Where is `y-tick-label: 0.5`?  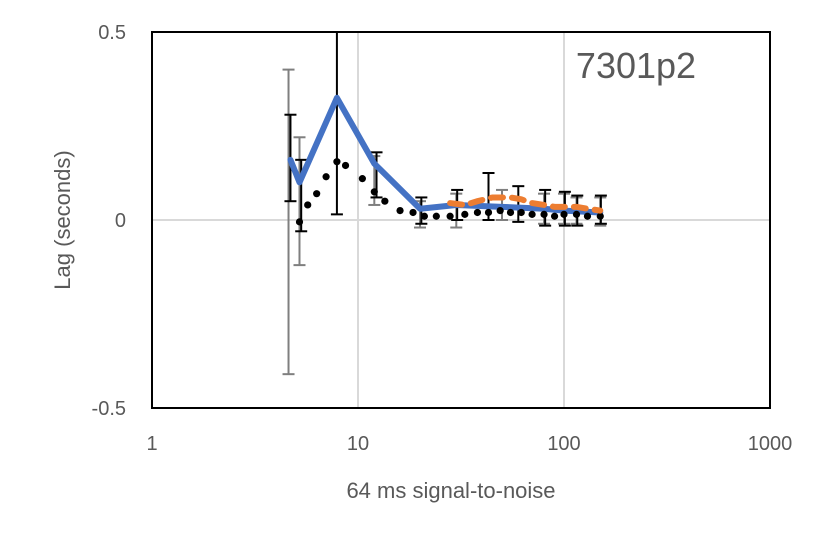
y-tick-label: 0.5 is located at coordinates (112, 33).